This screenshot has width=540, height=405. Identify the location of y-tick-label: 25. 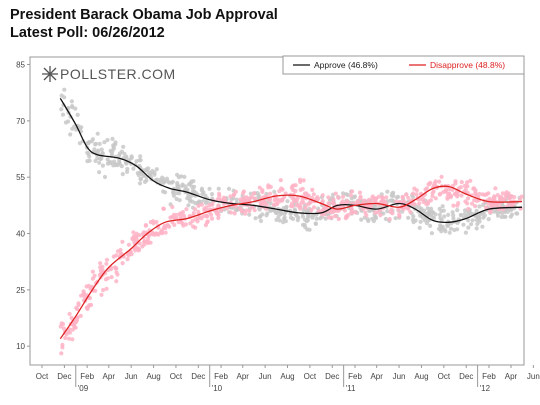
(20, 290).